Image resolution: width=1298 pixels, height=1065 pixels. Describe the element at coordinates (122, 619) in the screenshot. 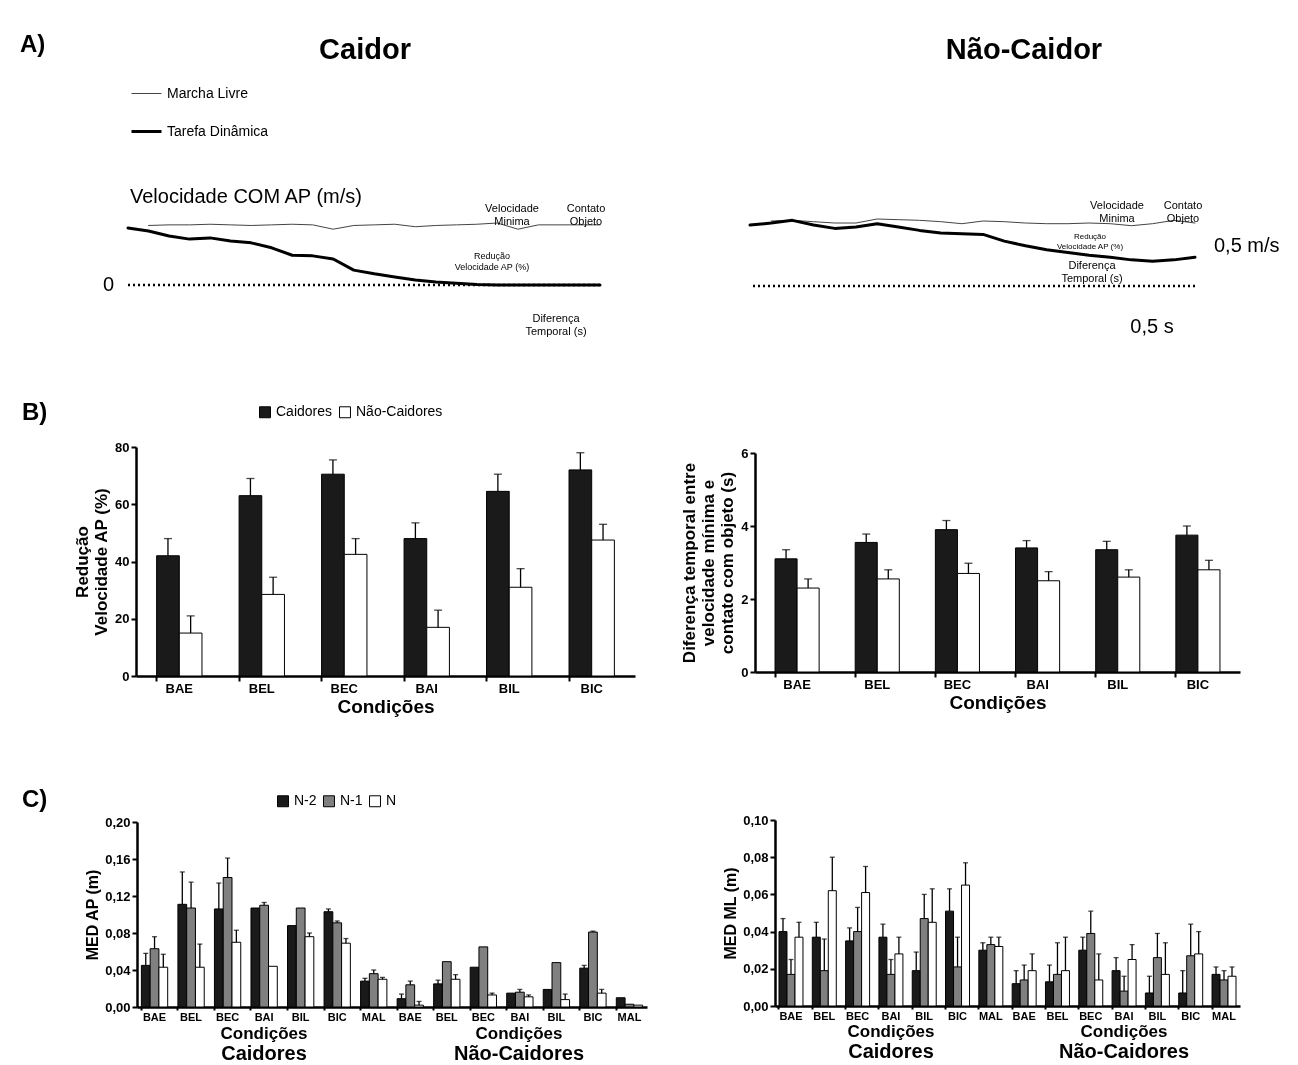

I see `y-tick-label: 20` at that location.